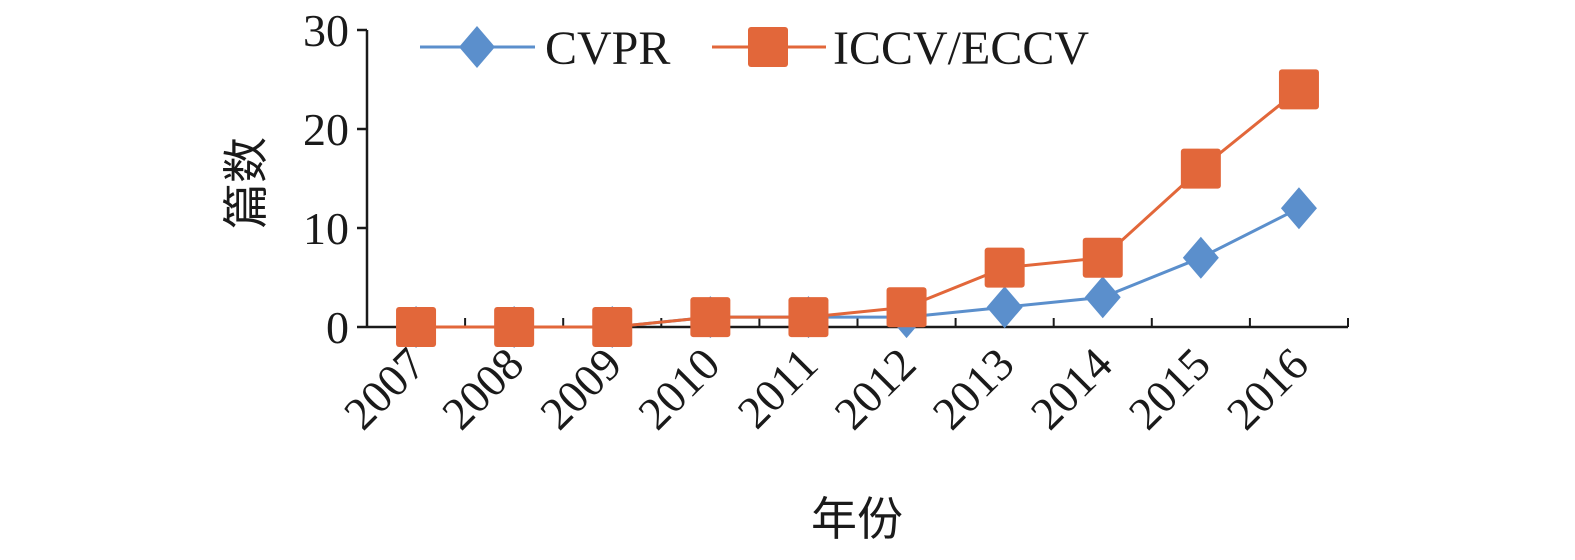 The width and height of the screenshot is (1575, 560). What do you see at coordinates (678, 388) in the screenshot?
I see `x-tick-label: 2010` at bounding box center [678, 388].